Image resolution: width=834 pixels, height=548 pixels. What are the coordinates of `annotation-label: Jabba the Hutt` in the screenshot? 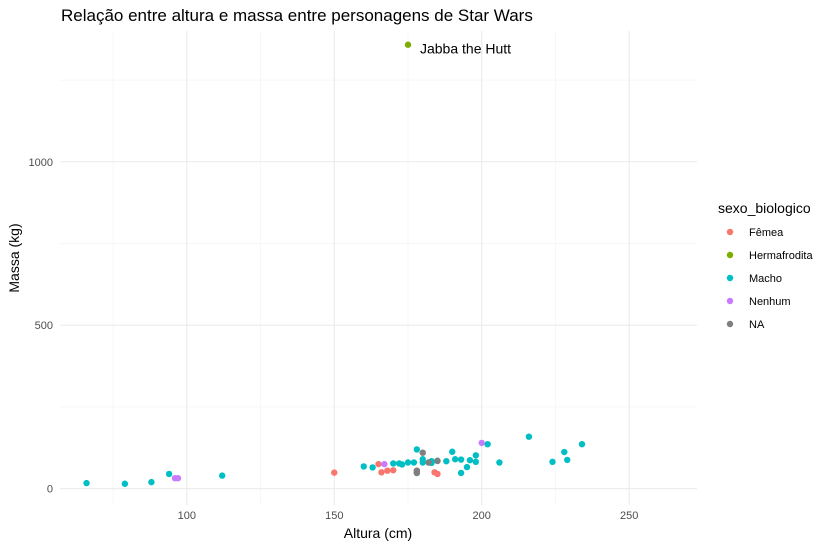 It's located at (465, 49).